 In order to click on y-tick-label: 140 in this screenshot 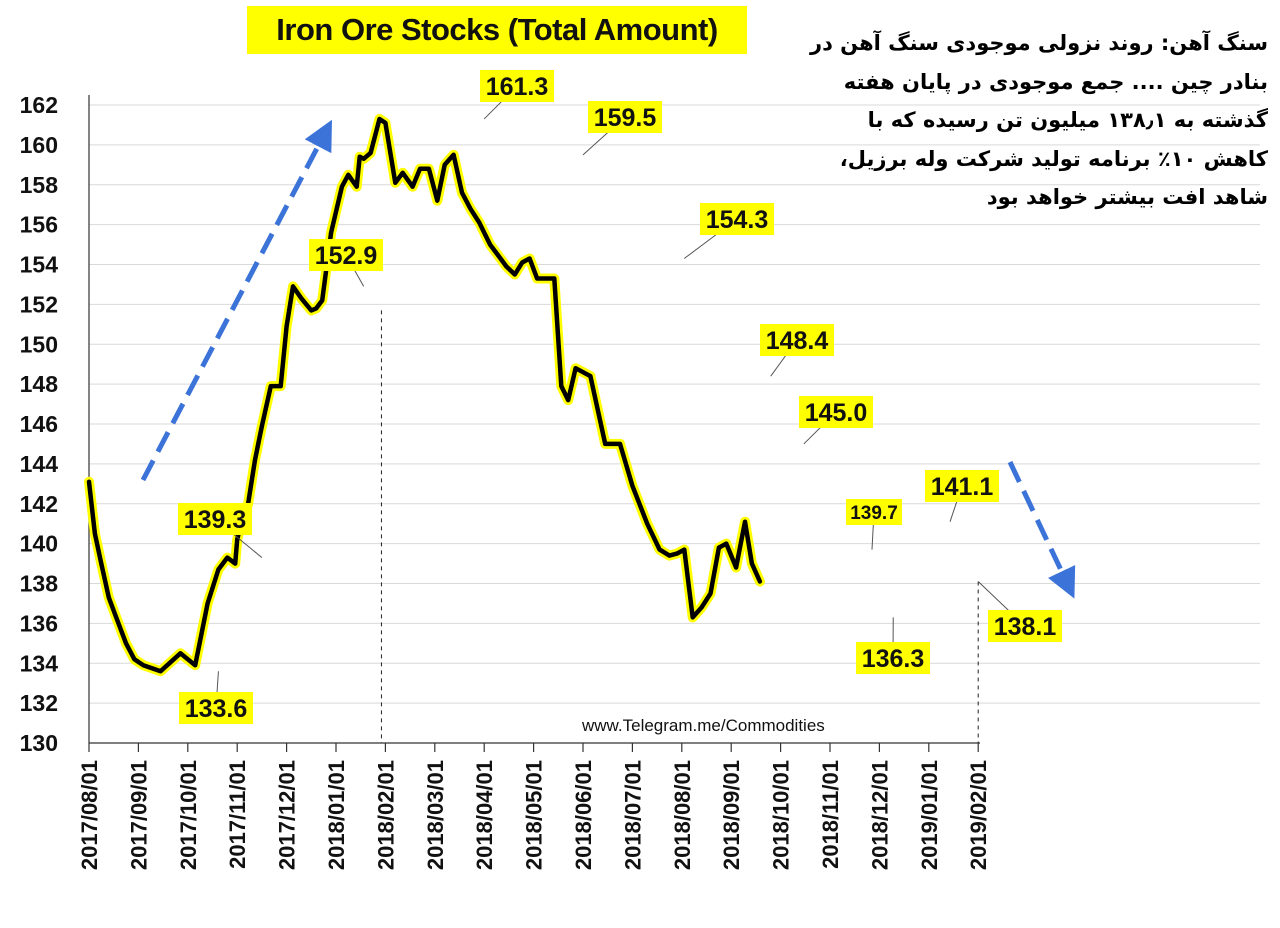, I will do `click(39, 544)`.